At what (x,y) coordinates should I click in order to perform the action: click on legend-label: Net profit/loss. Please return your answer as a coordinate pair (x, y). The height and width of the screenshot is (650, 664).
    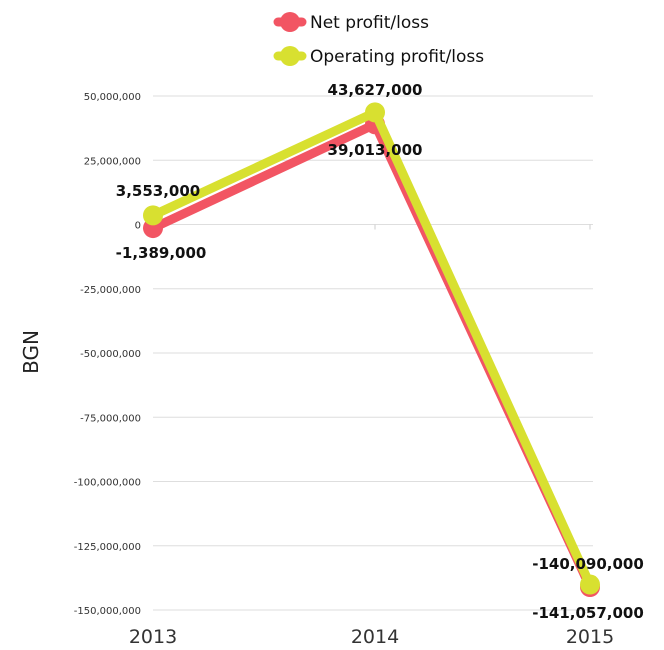
    Looking at the image, I should click on (369, 23).